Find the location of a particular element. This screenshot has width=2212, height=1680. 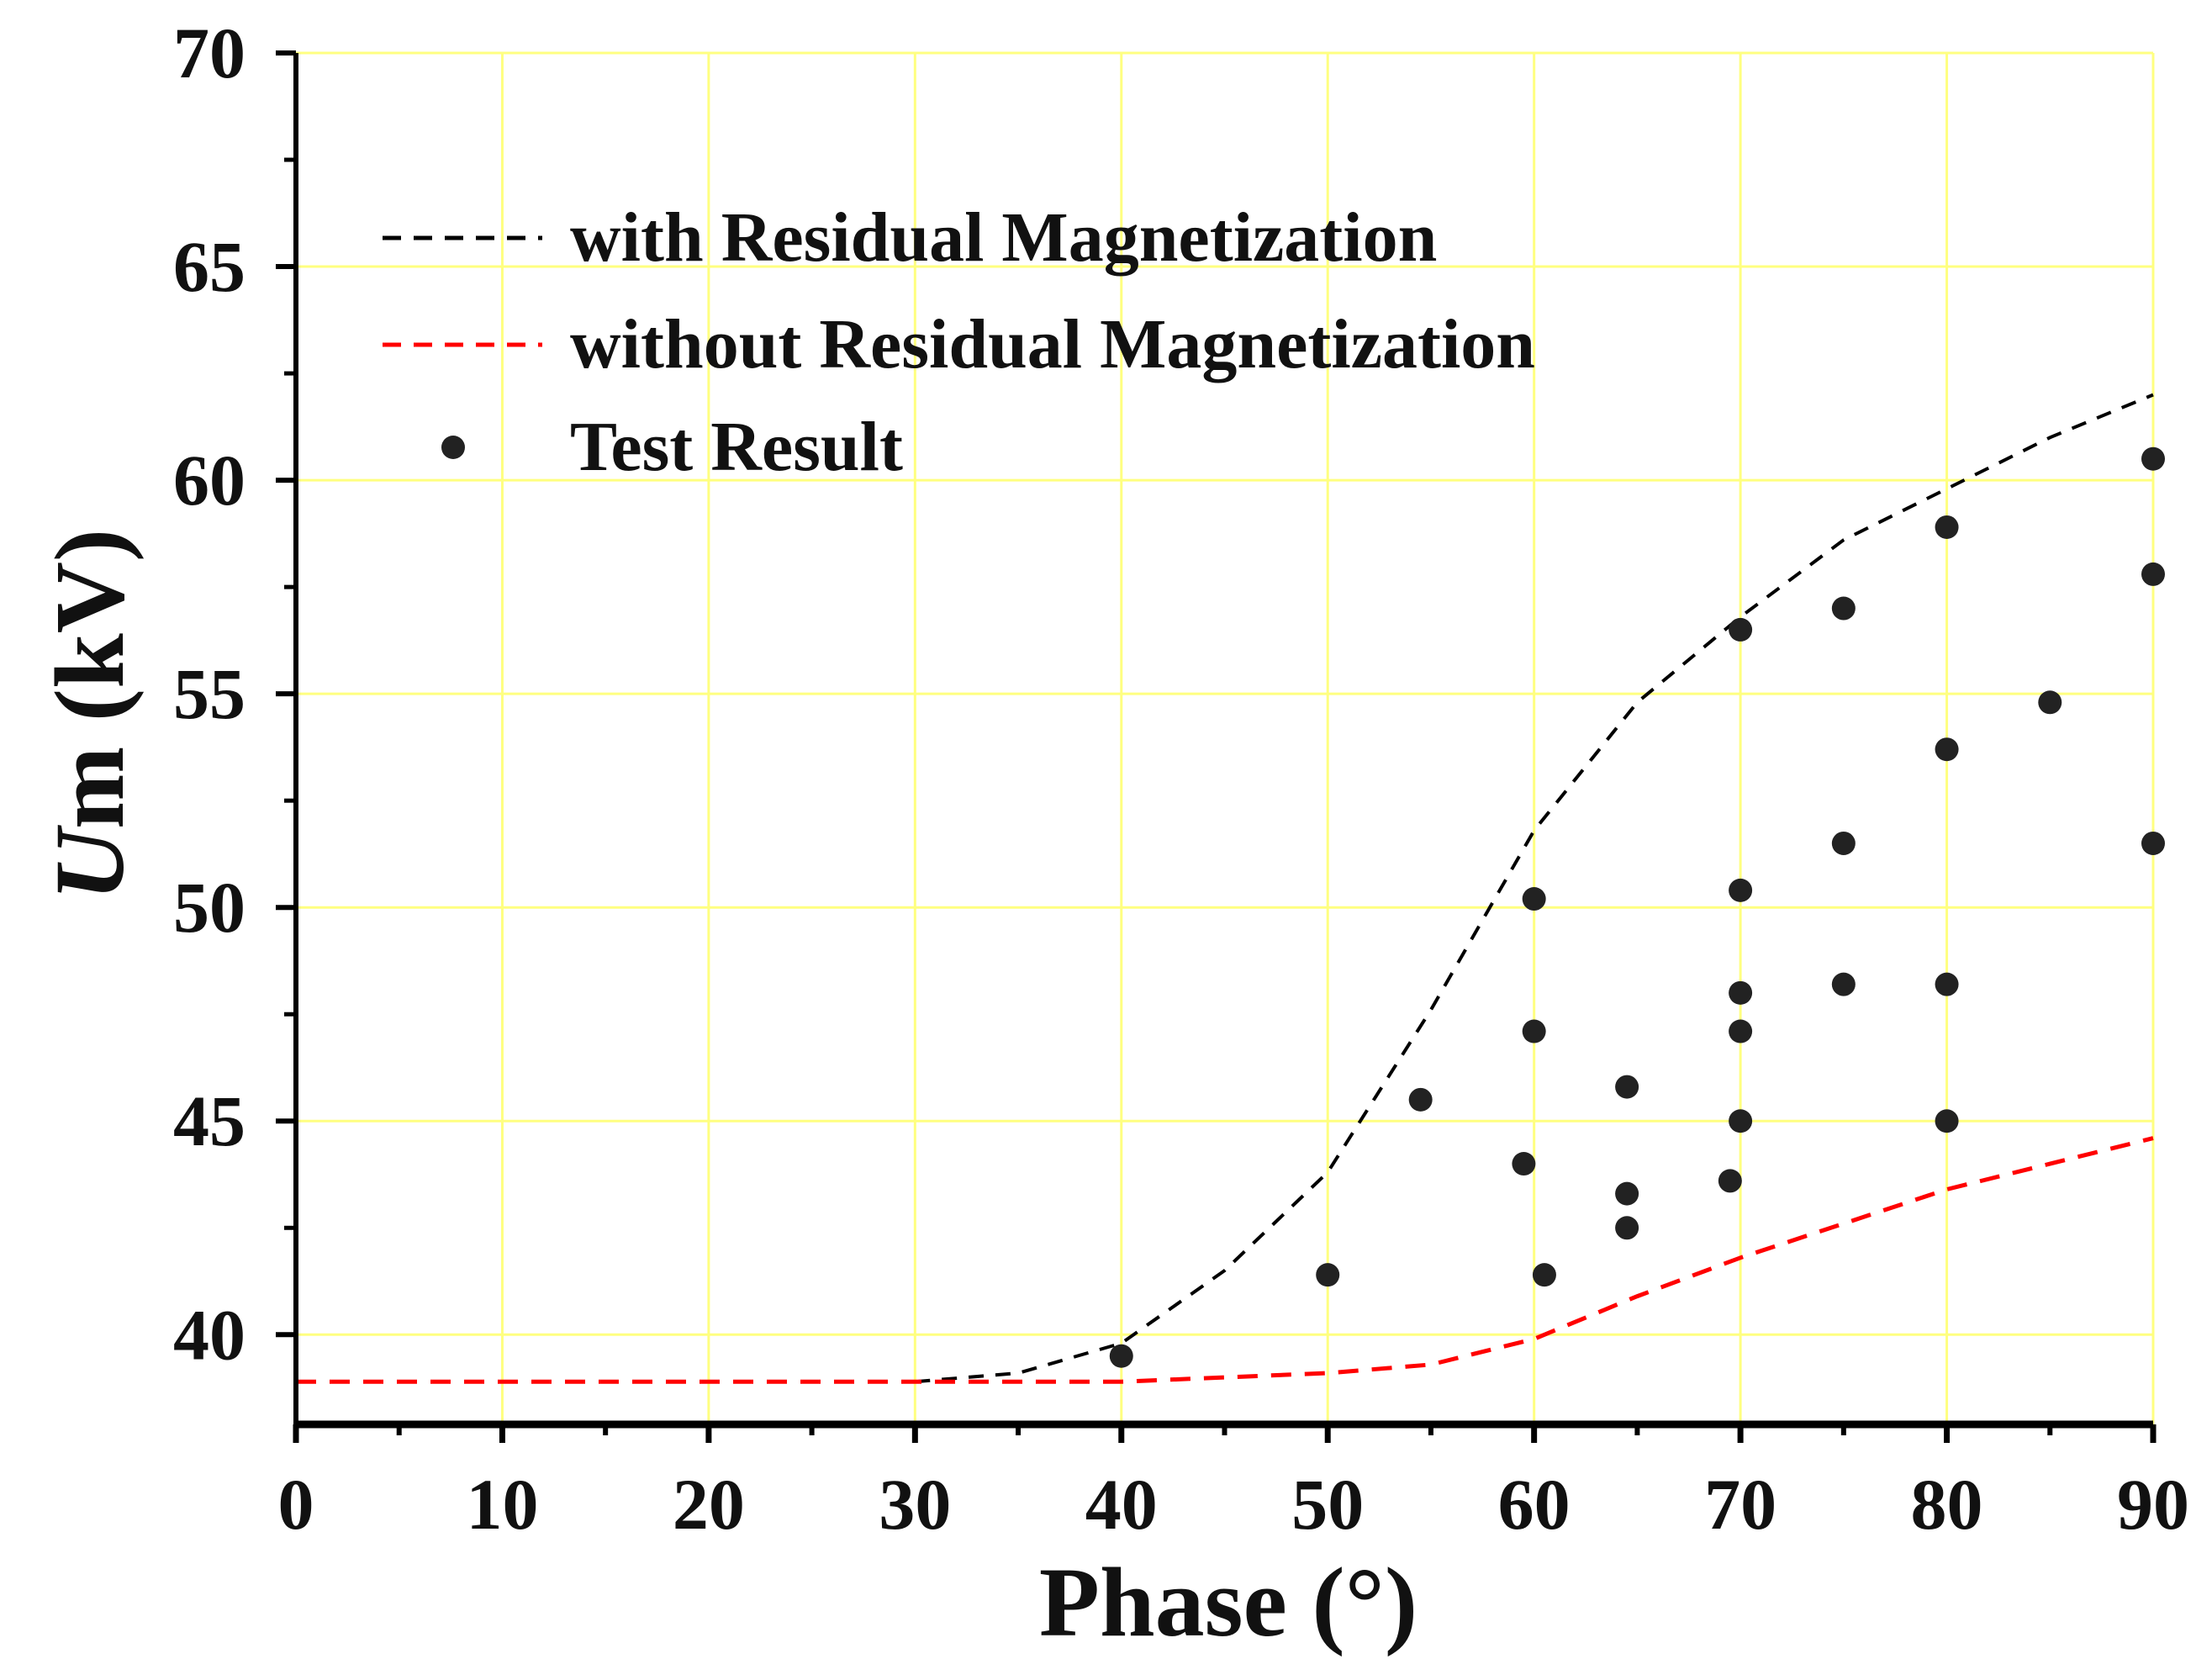

legend-label-without: without Residual Magnetization is located at coordinates (1052, 344).